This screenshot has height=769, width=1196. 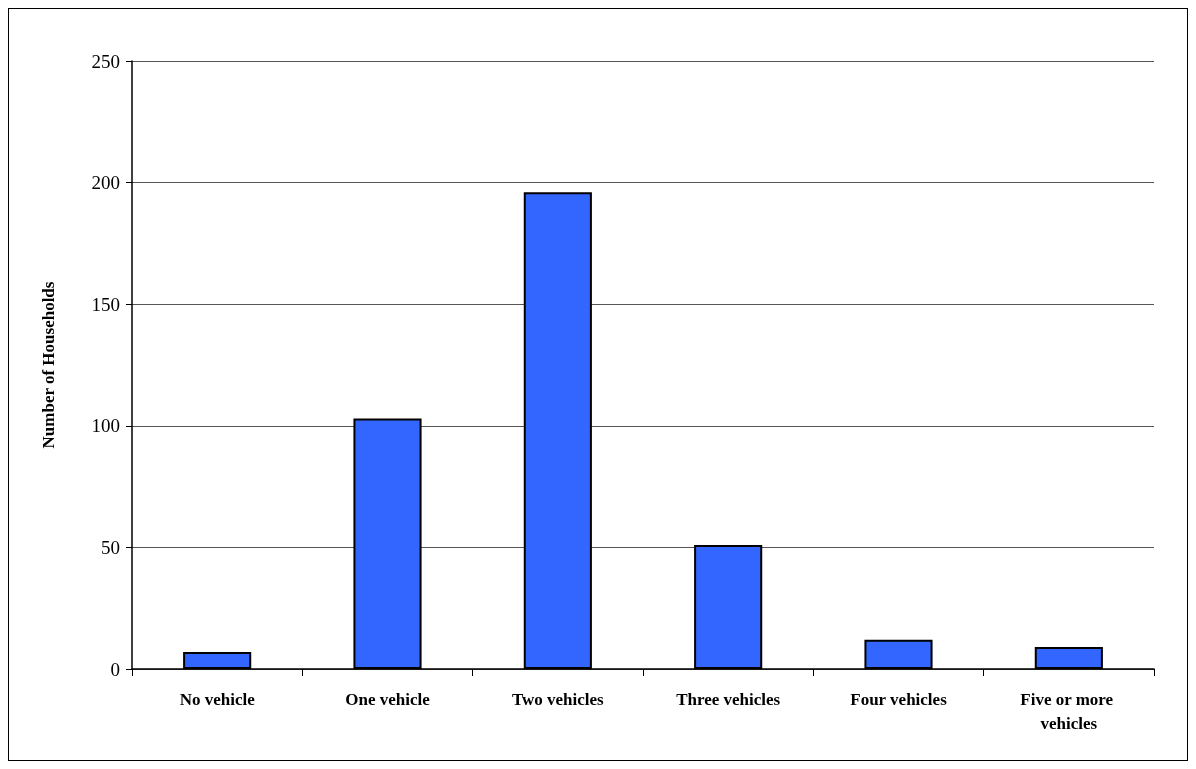 I want to click on x-tick-label: Three vehicles, so click(x=728, y=699).